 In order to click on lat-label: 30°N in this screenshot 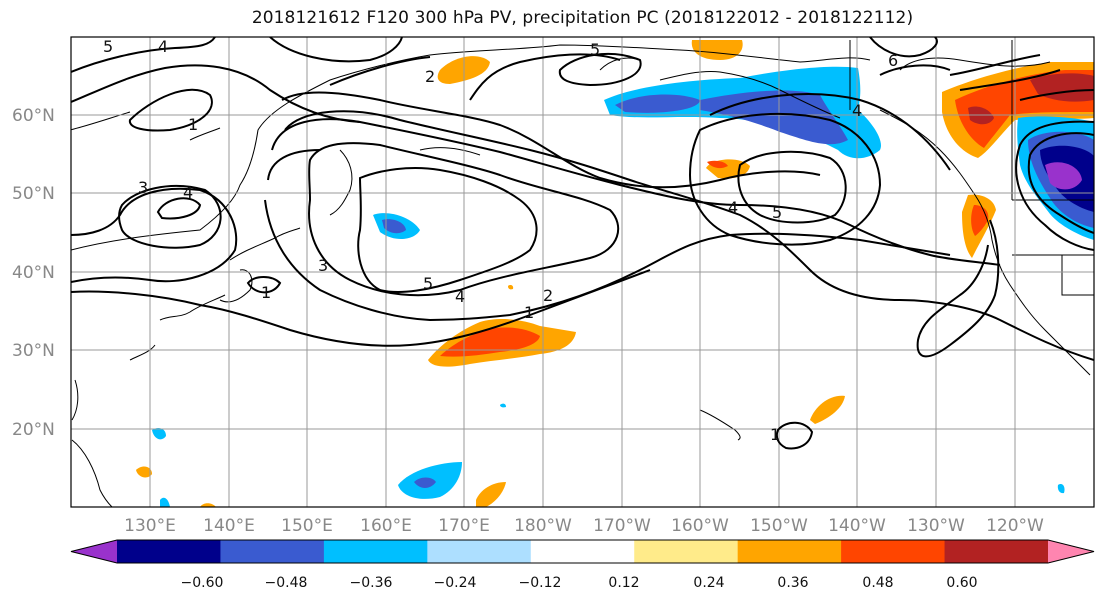, I will do `click(33, 351)`.